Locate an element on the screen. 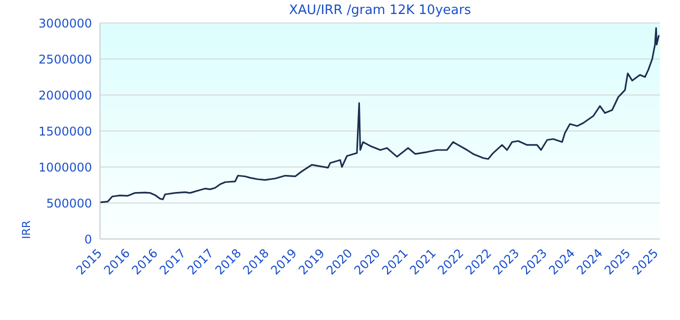 This screenshot has width=680, height=320. chart-title: XAU/IRR /gram 12K 10years is located at coordinates (380, 10).